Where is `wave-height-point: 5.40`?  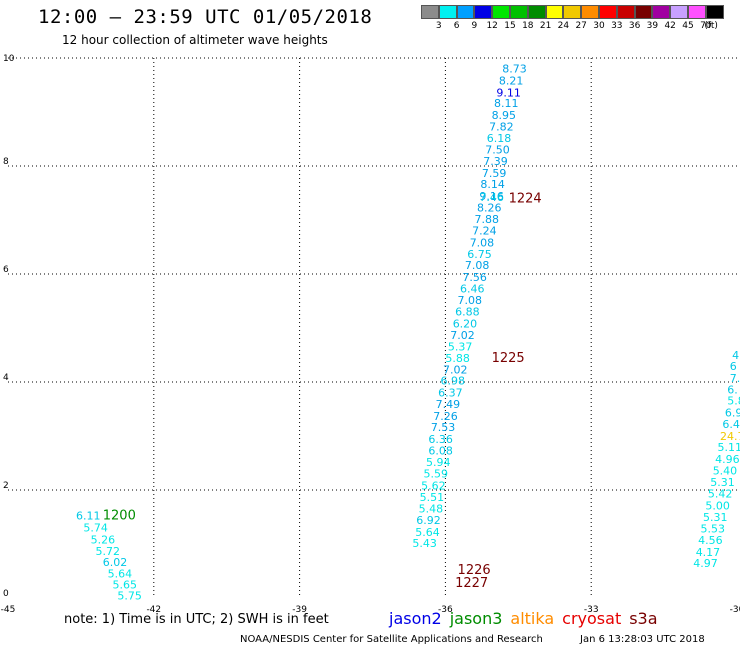
wave-height-point: 5.40 is located at coordinates (725, 470).